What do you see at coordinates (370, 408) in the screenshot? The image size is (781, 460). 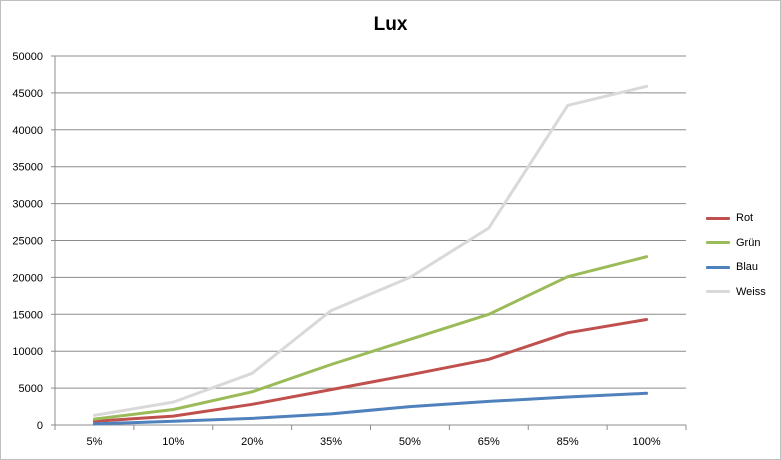 I see `series-line-blau` at bounding box center [370, 408].